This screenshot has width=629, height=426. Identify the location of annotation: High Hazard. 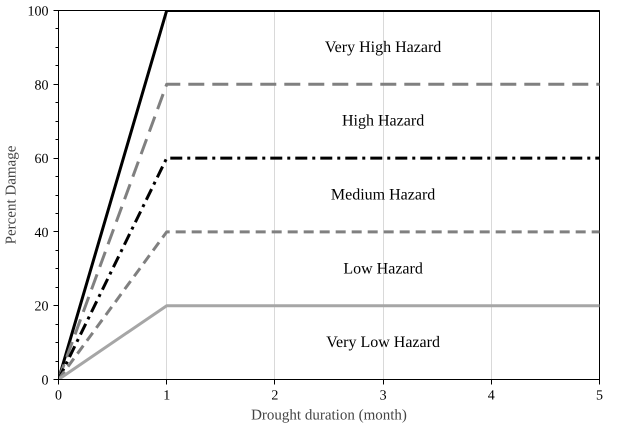
(383, 121).